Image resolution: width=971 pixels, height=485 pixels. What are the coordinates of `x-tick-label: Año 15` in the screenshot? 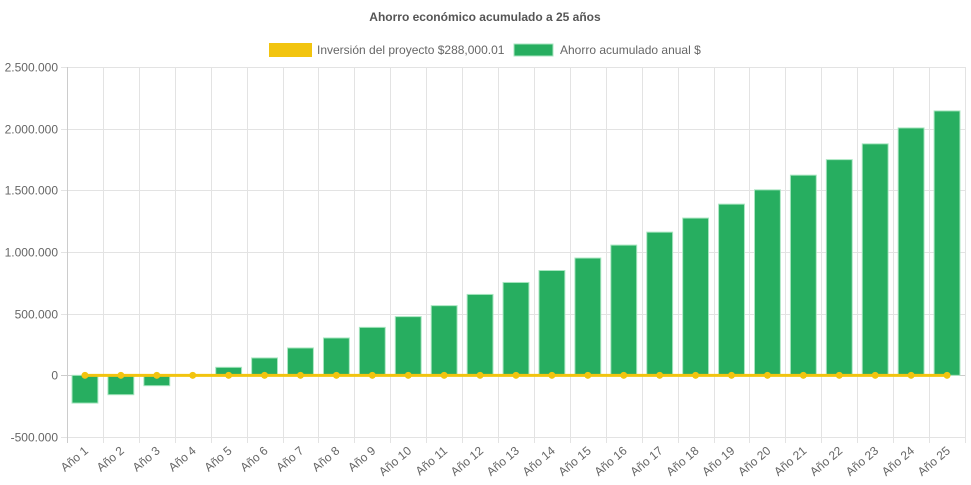 It's located at (575, 460).